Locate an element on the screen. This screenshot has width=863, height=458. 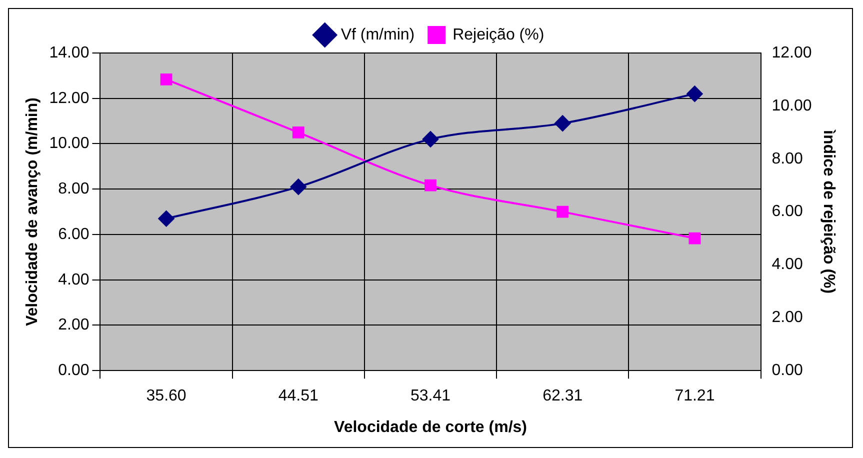
y-tick-label: 4.00 is located at coordinates (74, 279).